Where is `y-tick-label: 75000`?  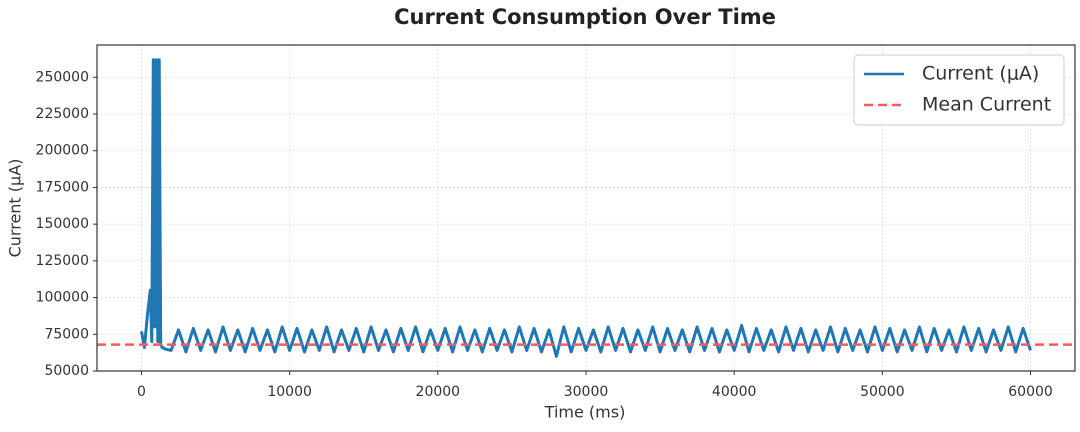 y-tick-label: 75000 is located at coordinates (66, 334).